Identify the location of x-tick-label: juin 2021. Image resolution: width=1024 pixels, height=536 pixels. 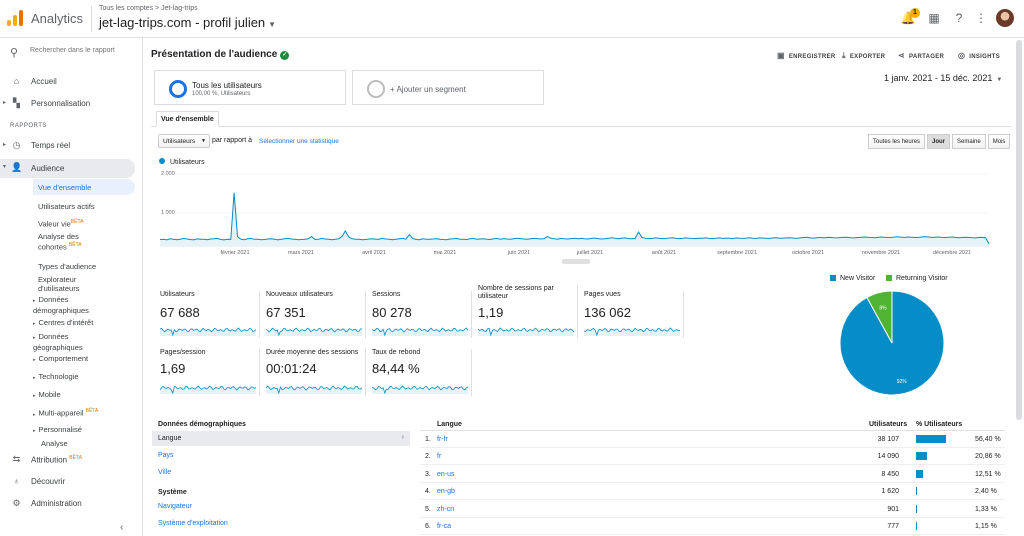
(519, 253).